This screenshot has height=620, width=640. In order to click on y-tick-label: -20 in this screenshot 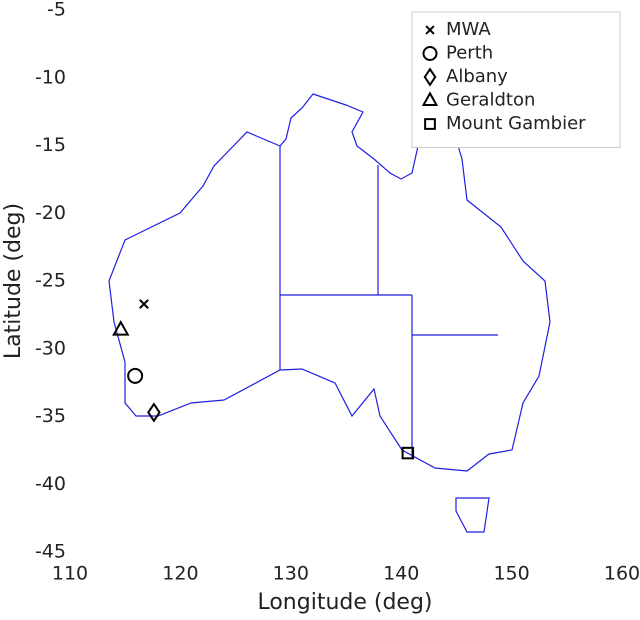, I will do `click(50, 213)`.